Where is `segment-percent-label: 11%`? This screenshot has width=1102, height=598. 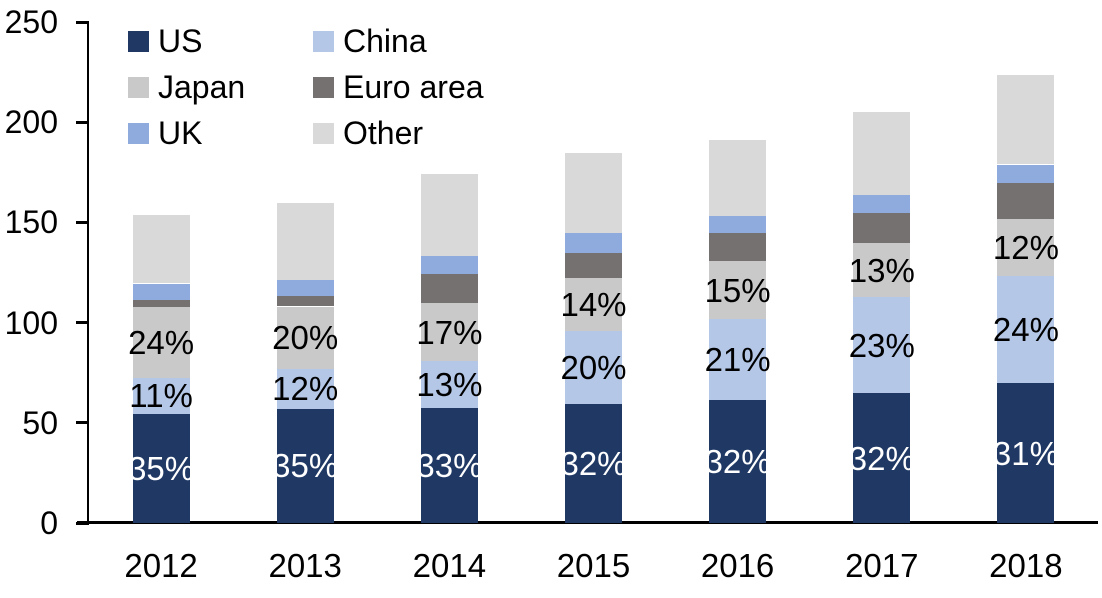
segment-percent-label: 11% is located at coordinates (161, 396).